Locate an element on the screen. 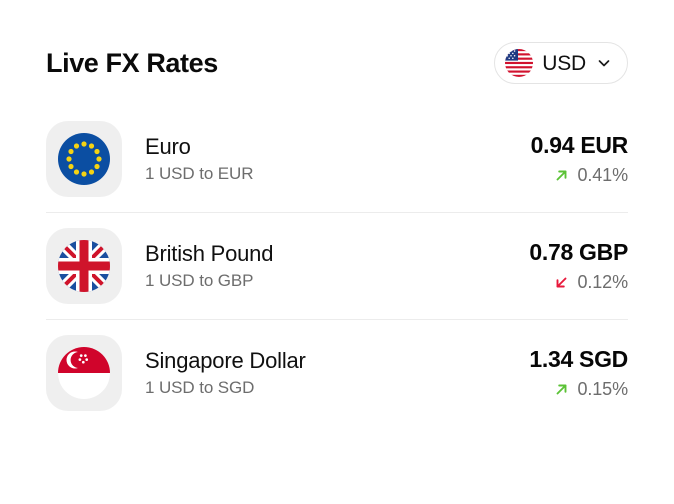  sg-flag-icon is located at coordinates (84, 373).